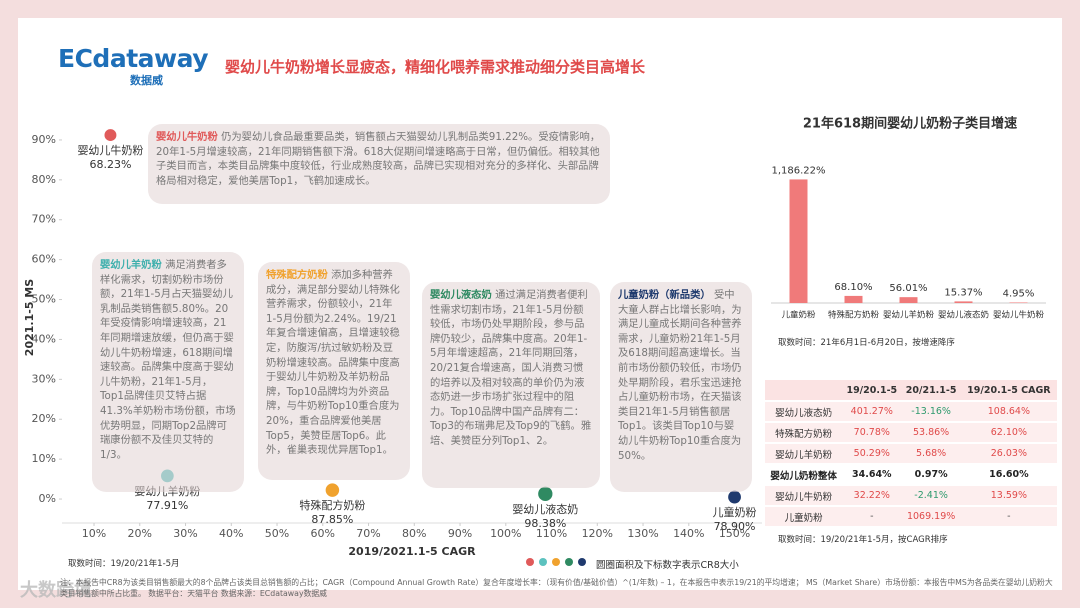  What do you see at coordinates (44, 338) in the screenshot?
I see `y-tick-label: 40%` at bounding box center [44, 338].